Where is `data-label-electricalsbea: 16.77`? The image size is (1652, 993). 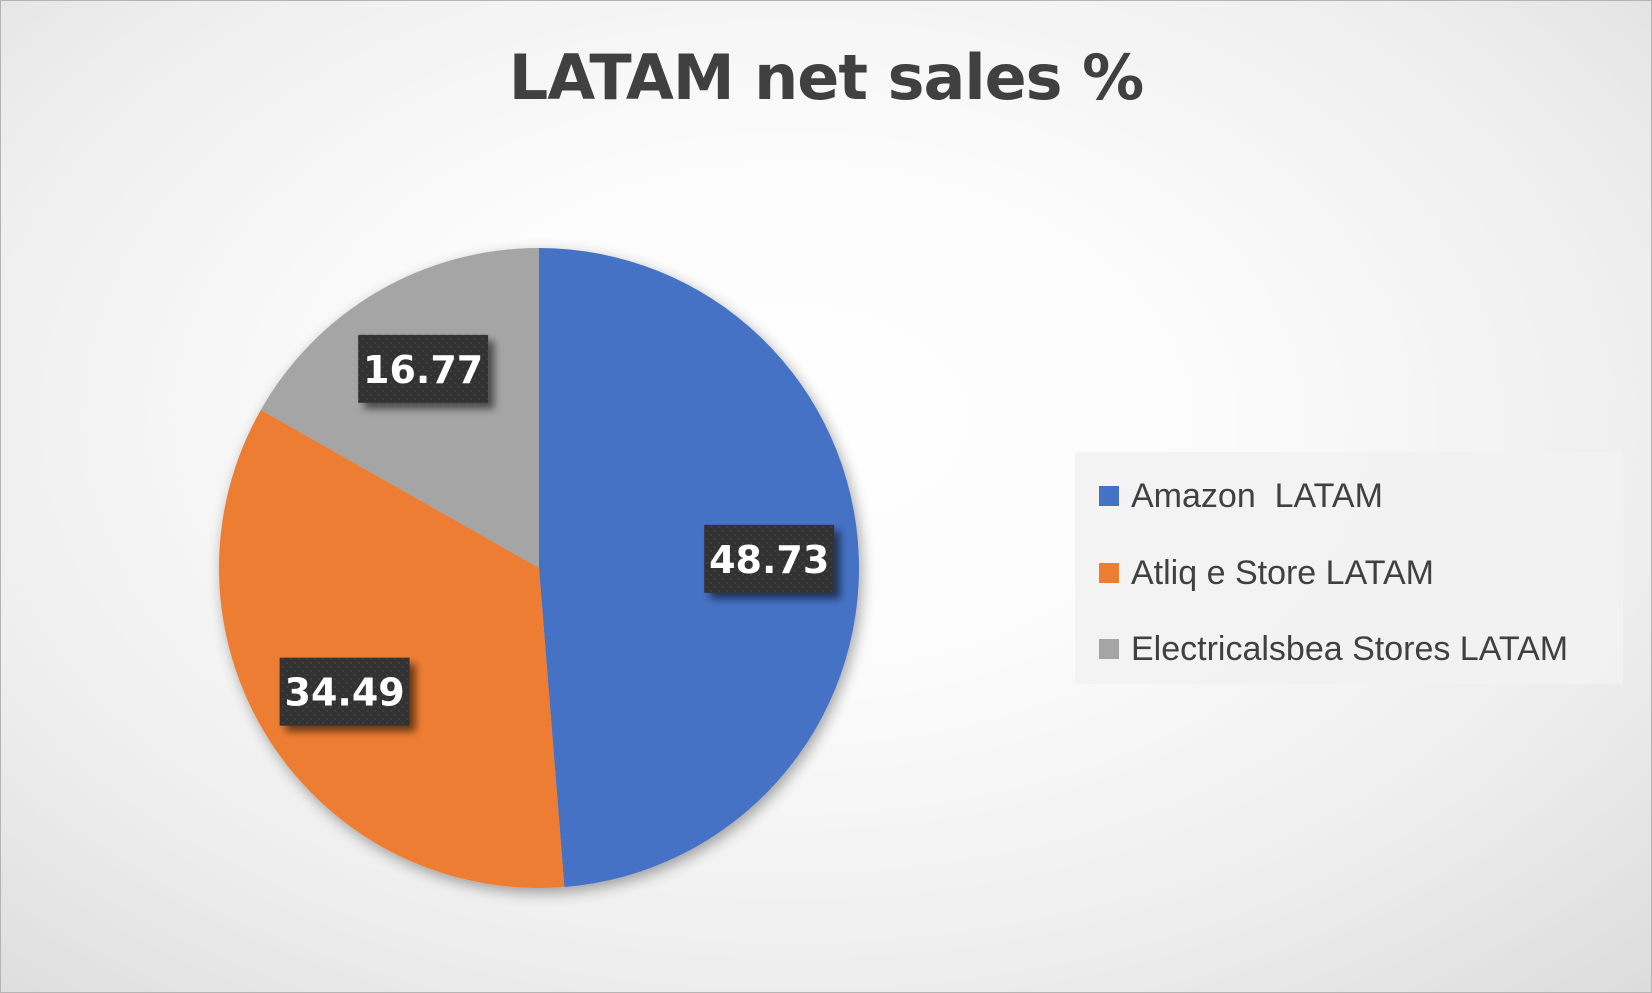 data-label-electricalsbea: 16.77 is located at coordinates (423, 368).